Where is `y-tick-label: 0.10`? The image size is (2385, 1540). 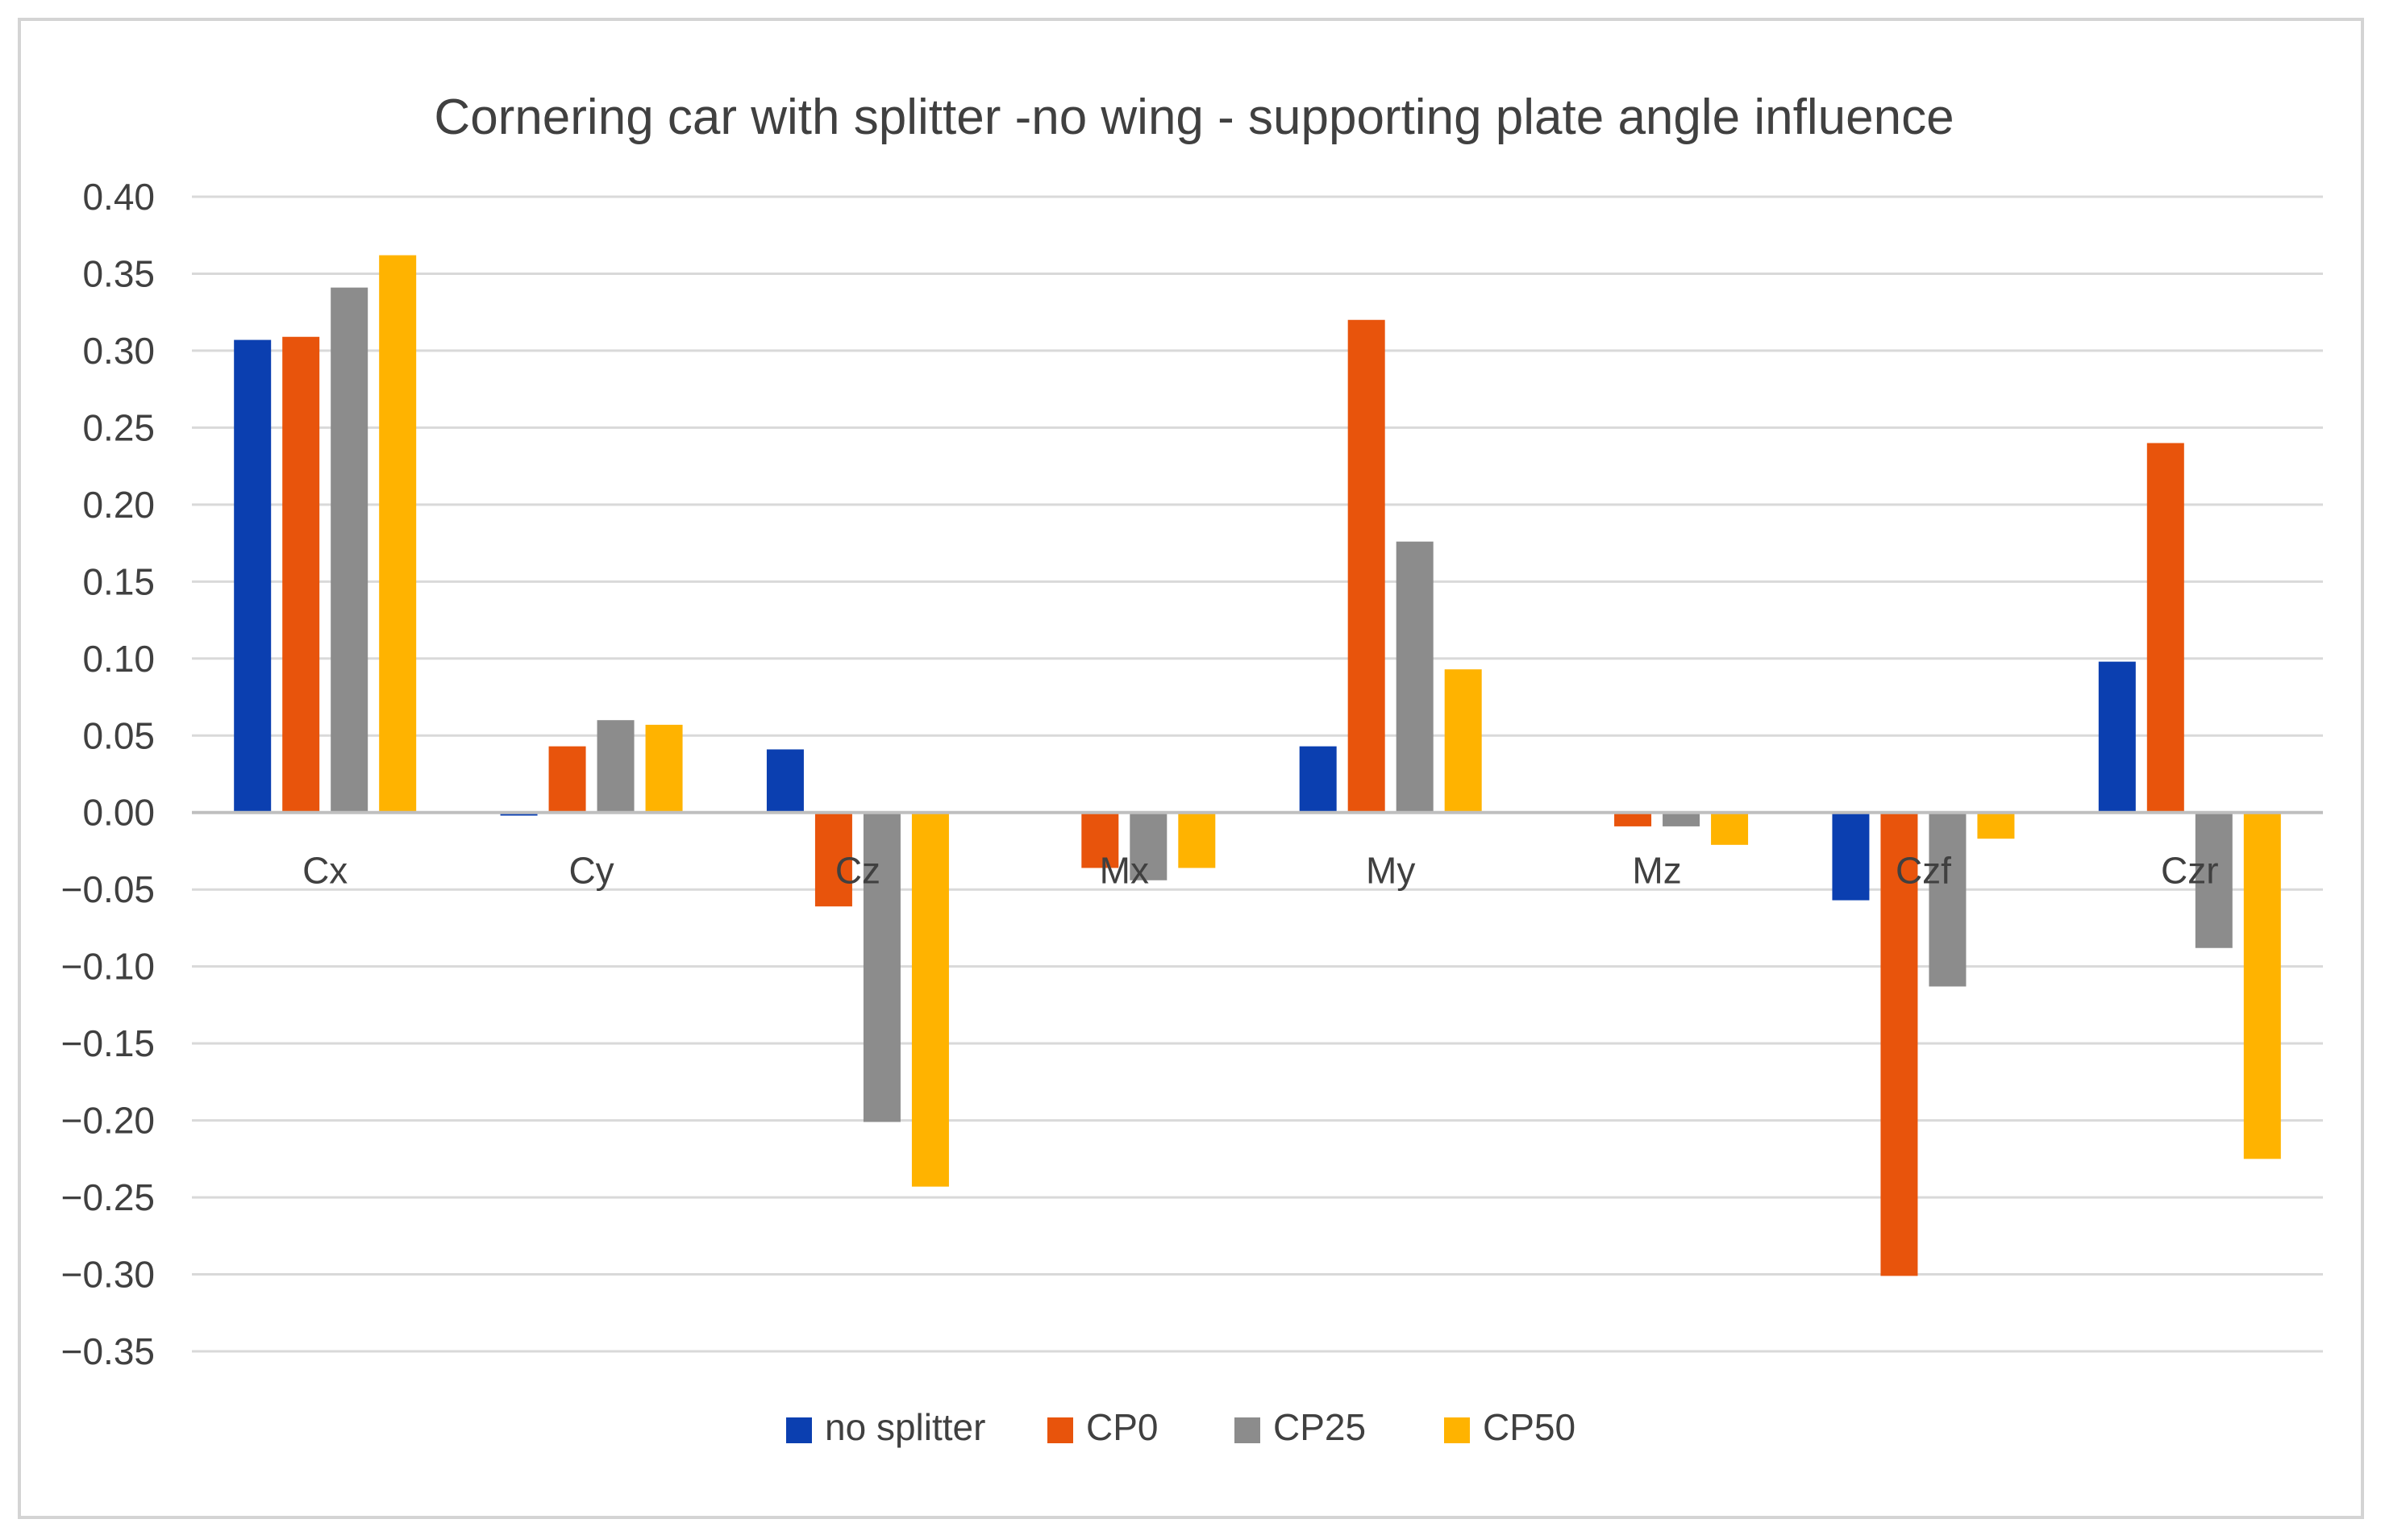
y-tick-label: 0.10 is located at coordinates (118, 659).